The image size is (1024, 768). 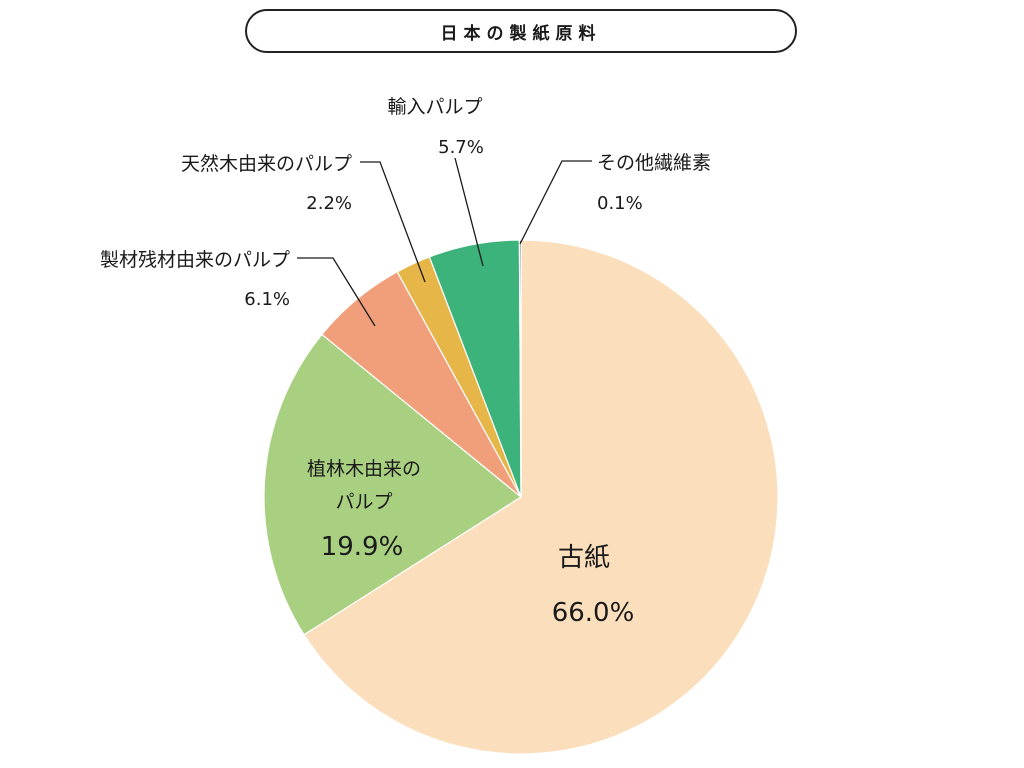 I want to click on slice-label: パルプ, so click(x=363, y=502).